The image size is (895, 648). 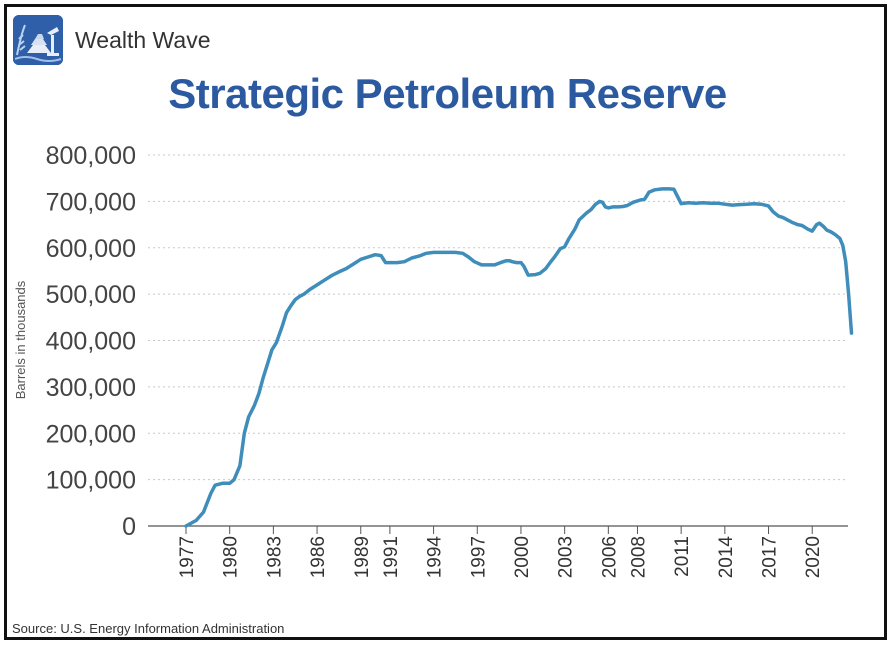 I want to click on x-tick-label: 2006, so click(x=609, y=557).